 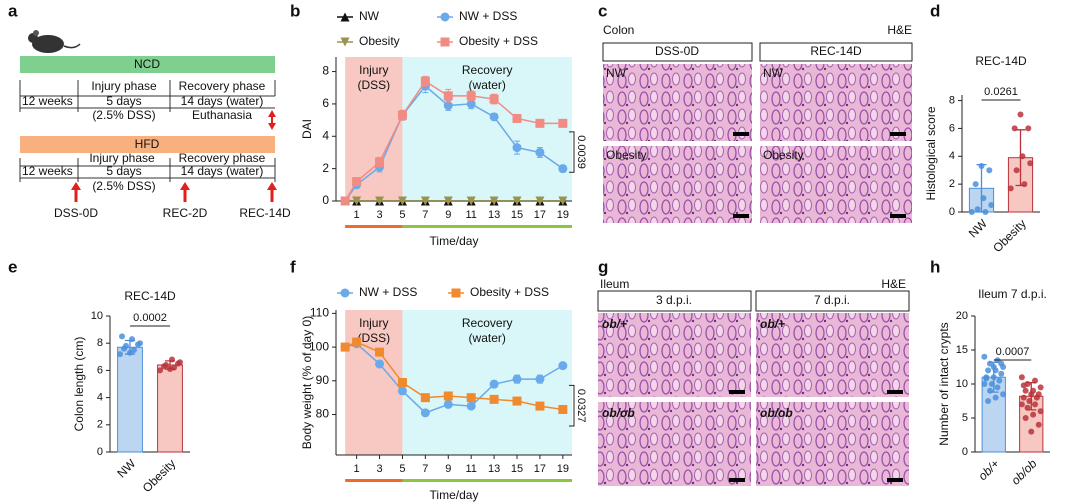 What do you see at coordinates (123, 171) in the screenshot?
I see `diagram-text: 5 days` at bounding box center [123, 171].